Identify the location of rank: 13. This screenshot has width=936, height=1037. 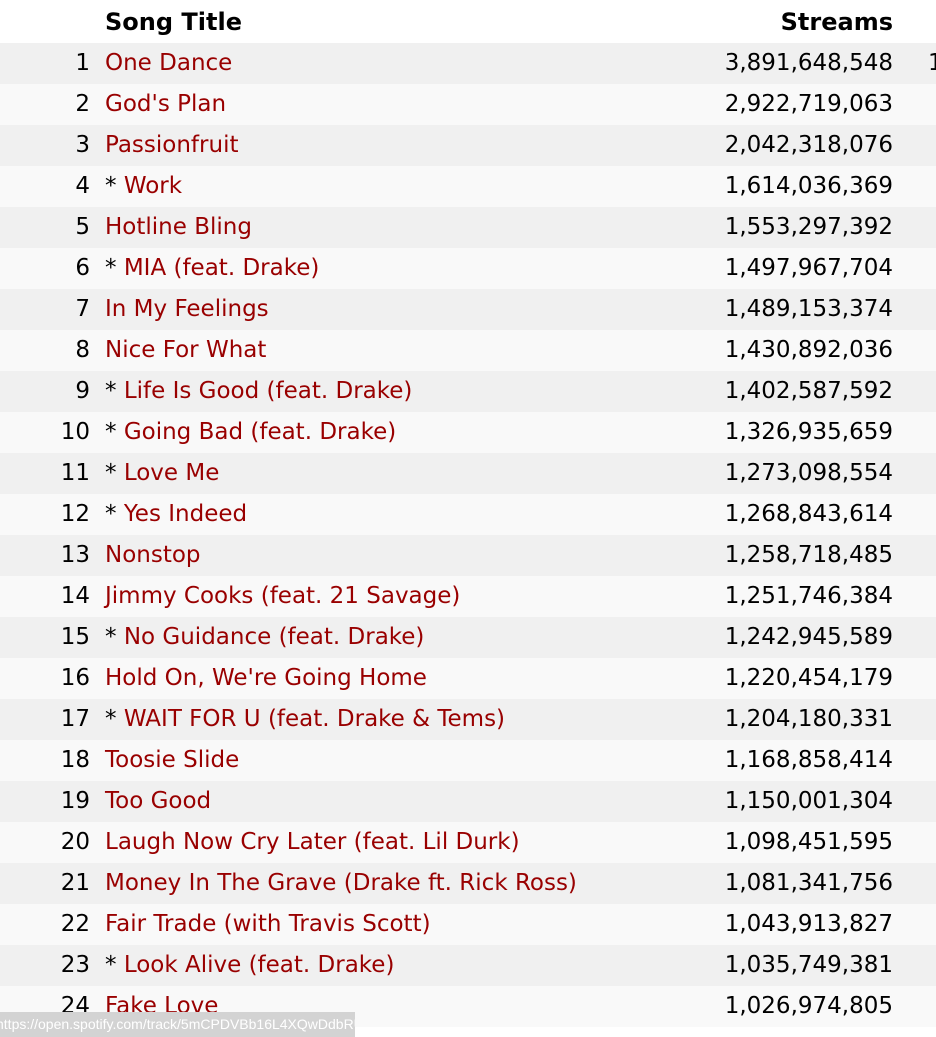
(75, 555).